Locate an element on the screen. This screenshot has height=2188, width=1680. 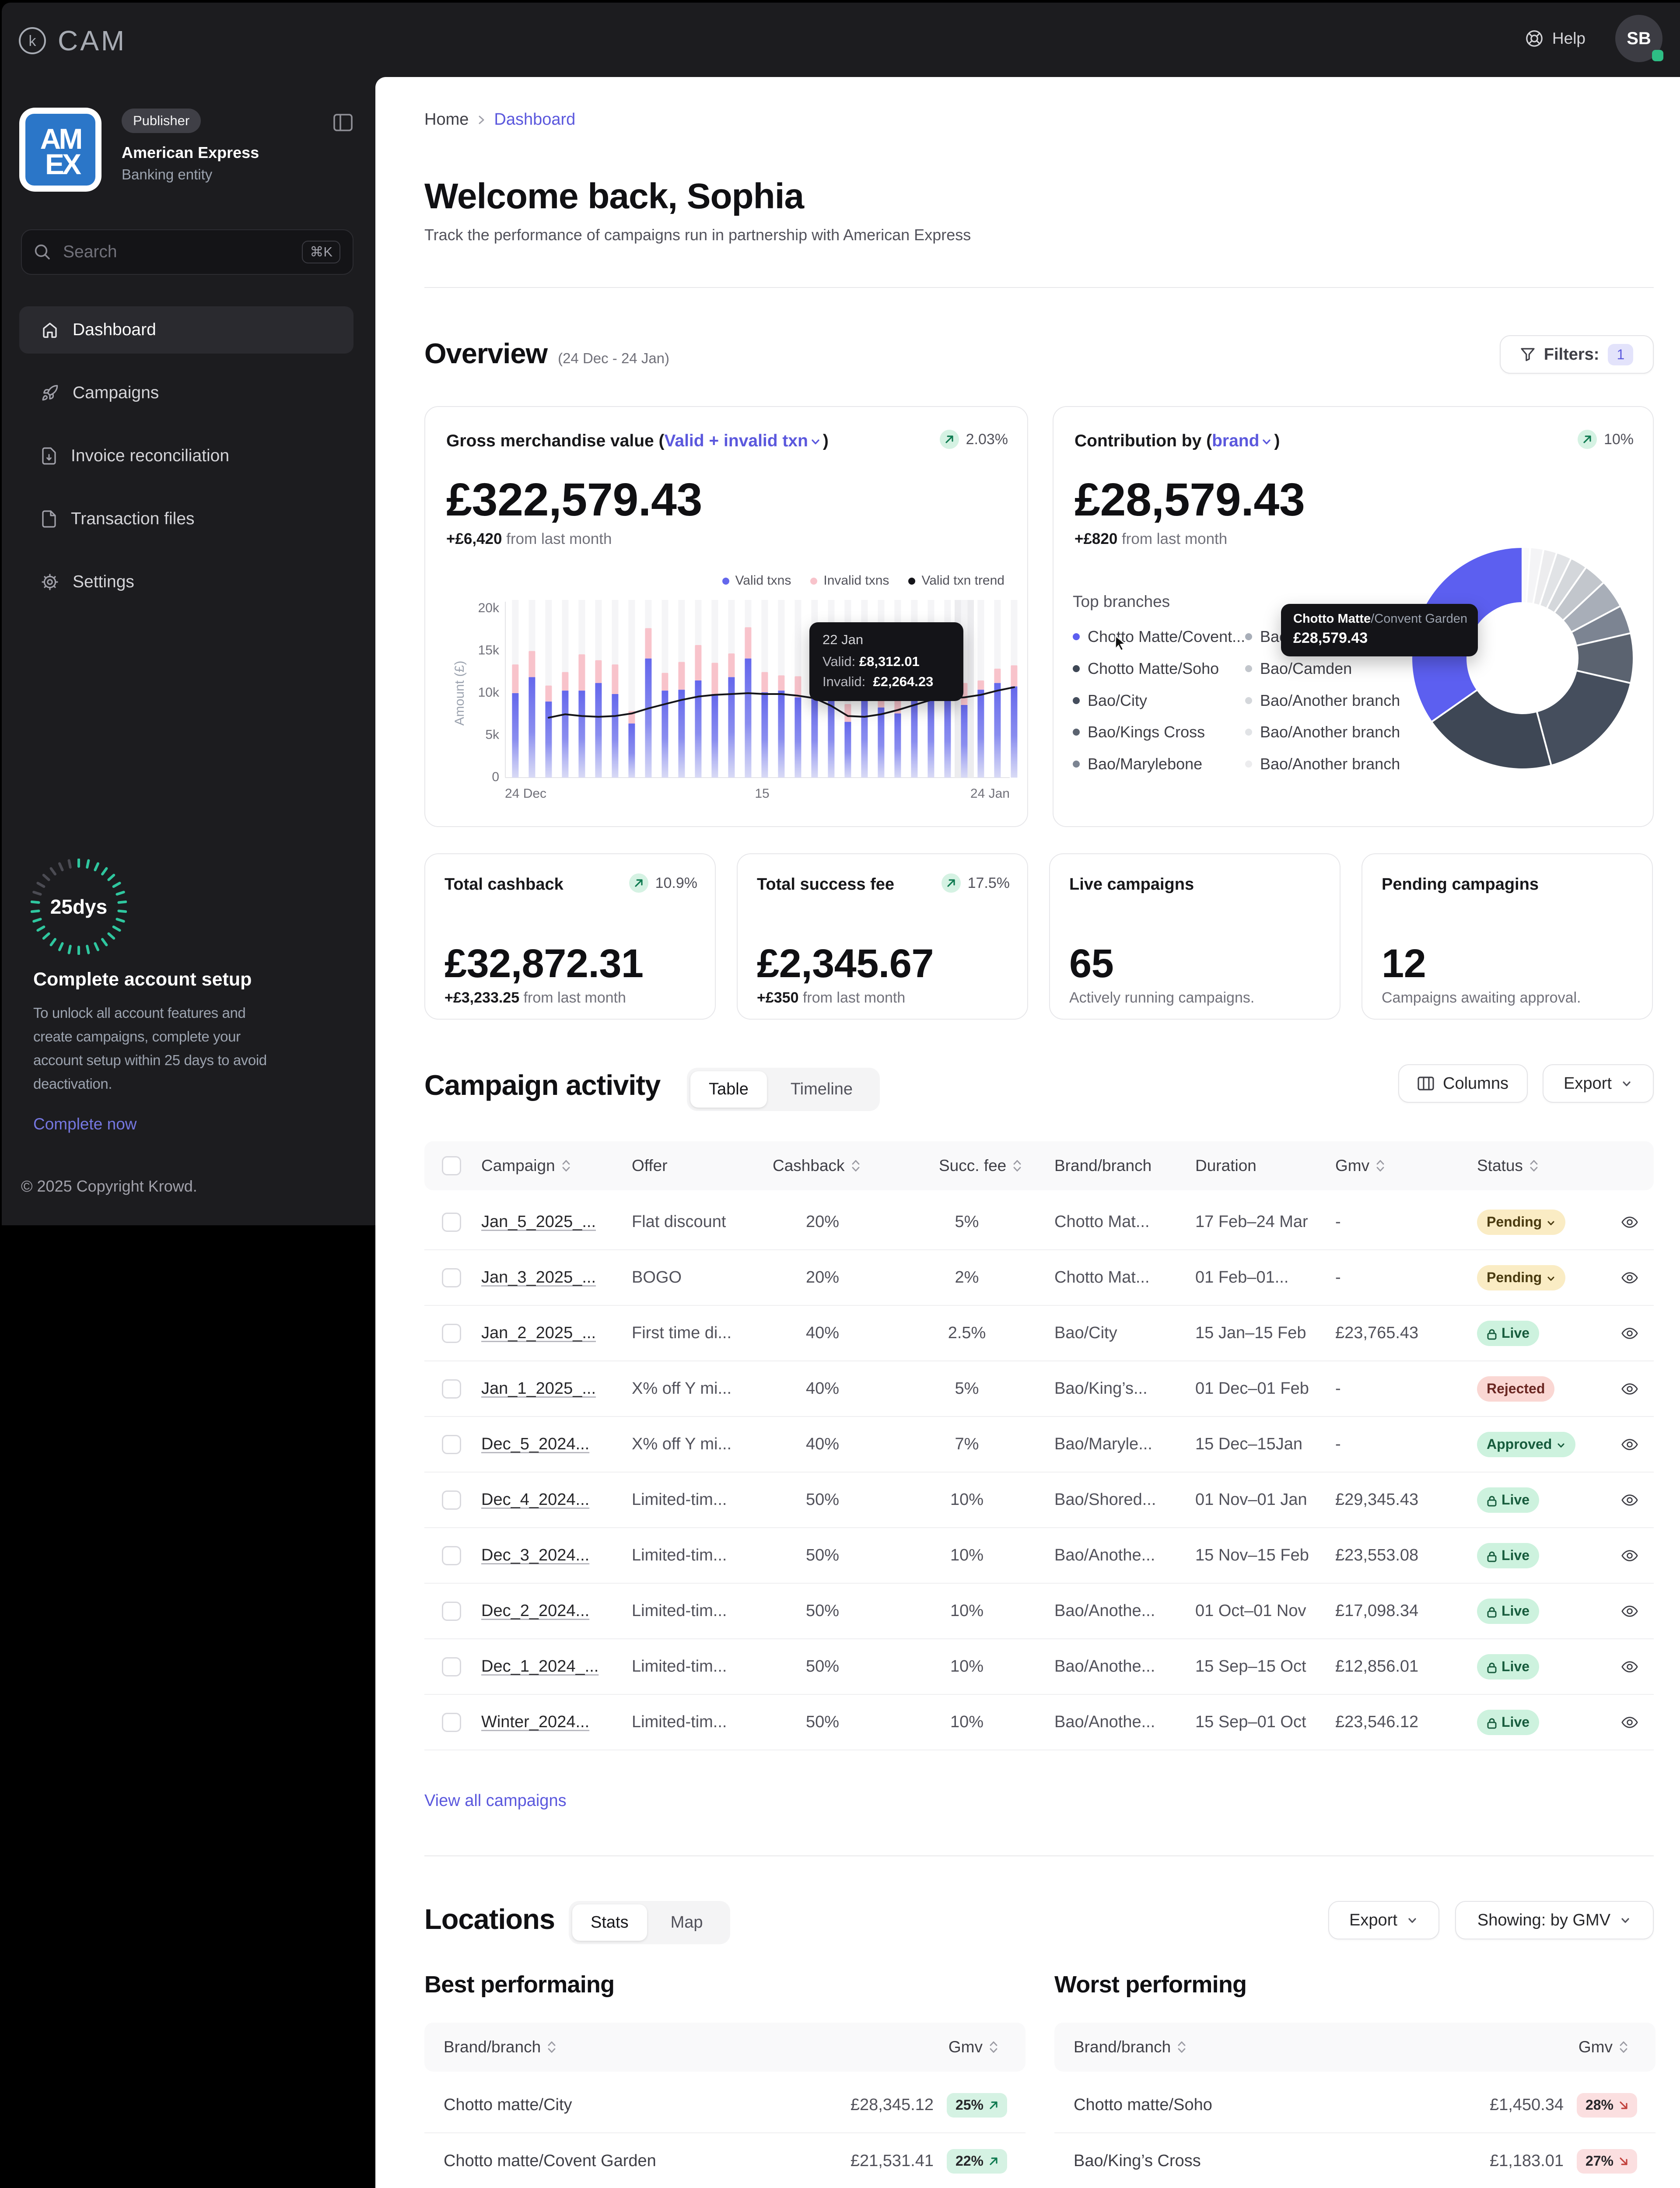
svg-text: 10k is located at coordinates (489, 692).